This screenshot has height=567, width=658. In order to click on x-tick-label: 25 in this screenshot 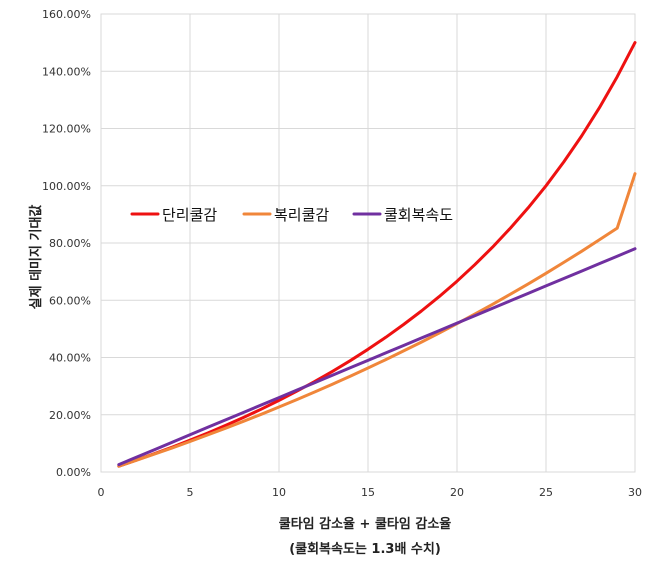, I will do `click(546, 492)`.